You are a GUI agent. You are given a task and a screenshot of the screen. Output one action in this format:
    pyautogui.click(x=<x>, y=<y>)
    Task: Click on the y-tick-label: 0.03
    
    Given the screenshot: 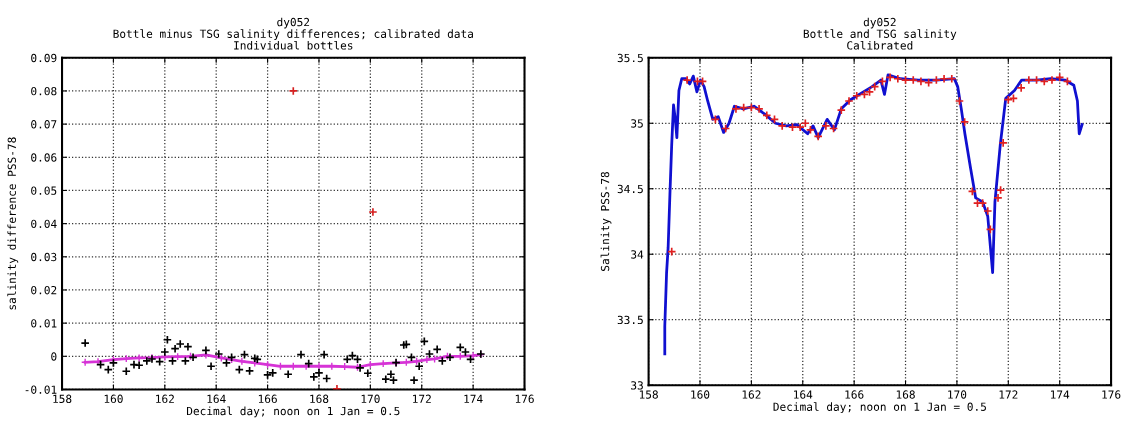 What is the action you would take?
    pyautogui.click(x=44, y=257)
    